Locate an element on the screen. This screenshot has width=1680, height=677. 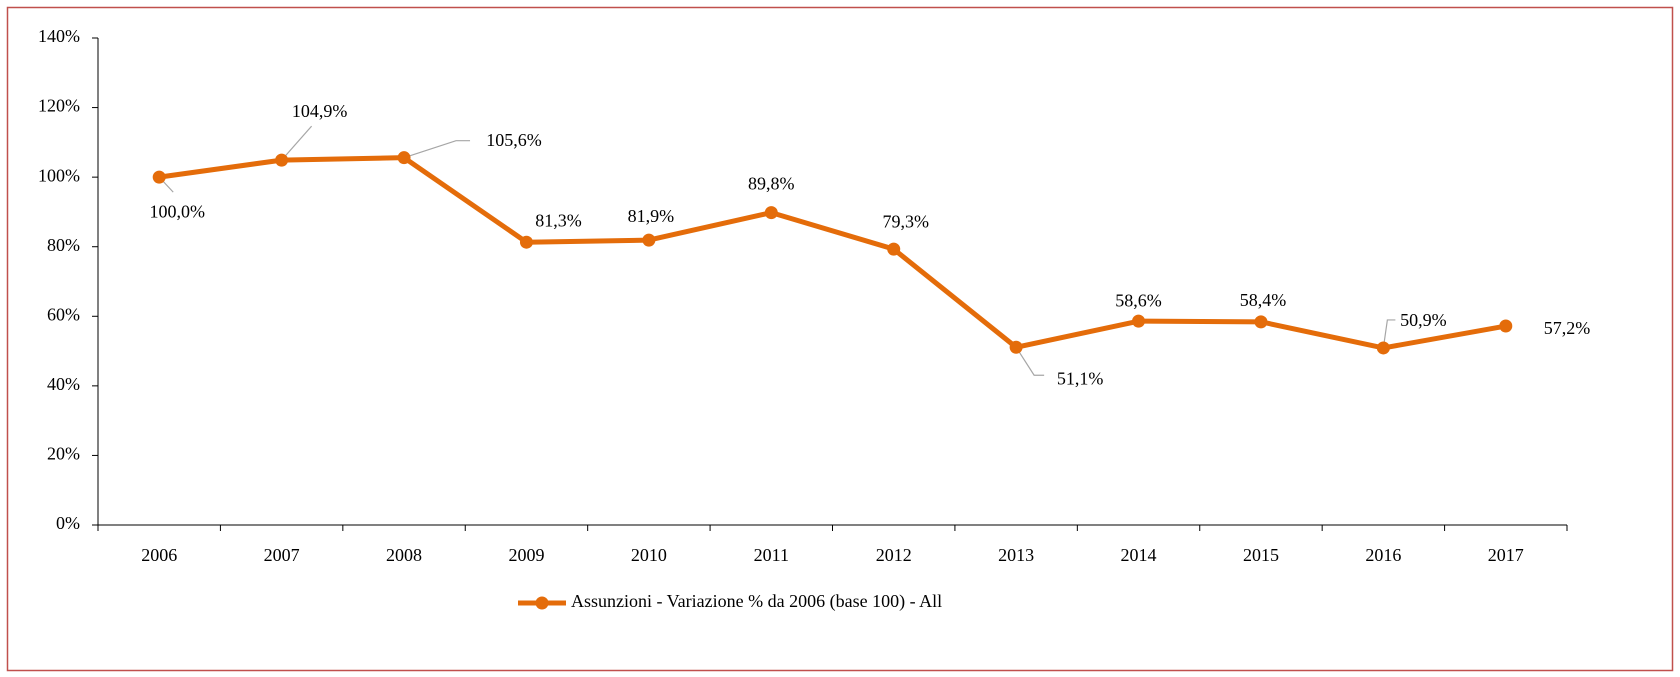
data-label: 100,0% is located at coordinates (177, 211).